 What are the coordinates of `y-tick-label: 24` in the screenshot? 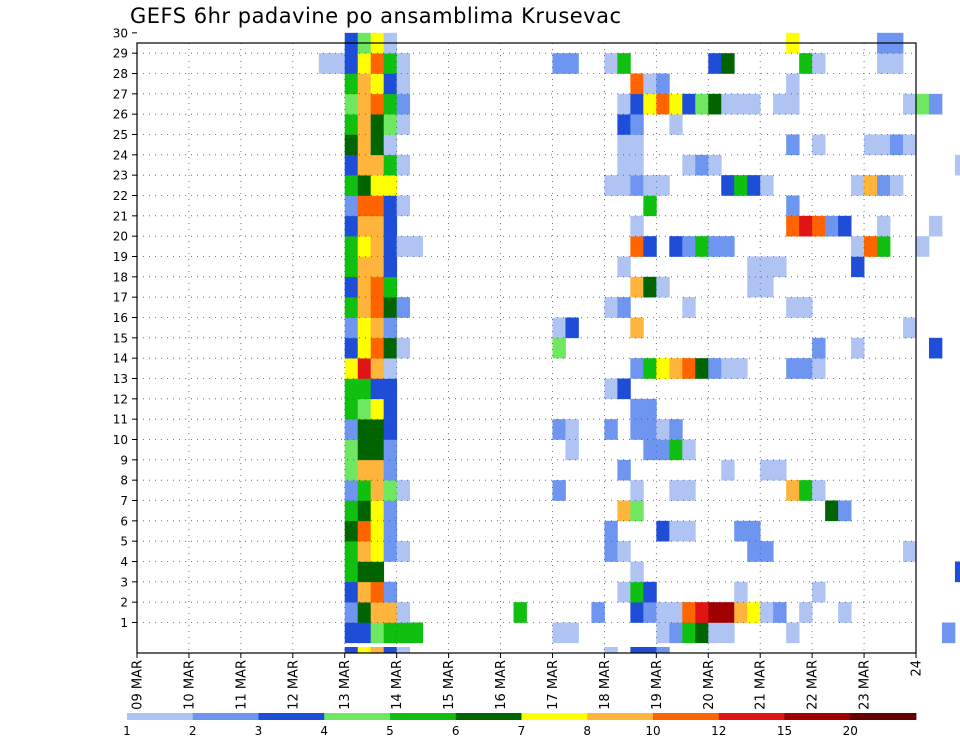 It's located at (120, 155).